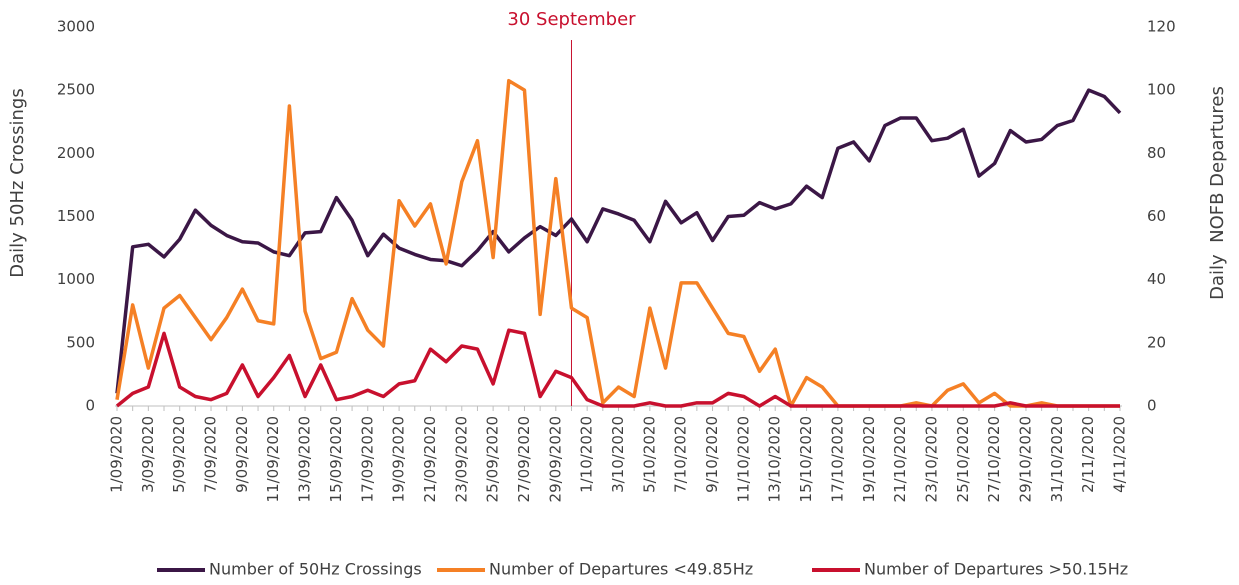 This screenshot has height=585, width=1239. I want to click on y2-tick-label: 20, so click(1156, 342).